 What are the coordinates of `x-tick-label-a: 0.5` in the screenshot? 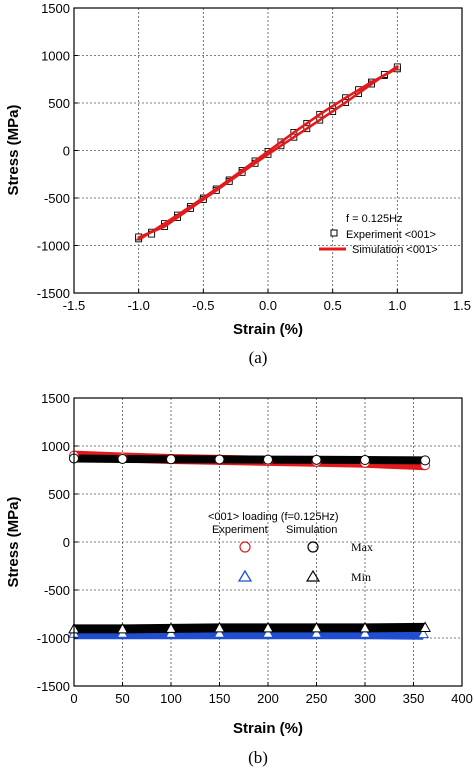 It's located at (333, 305).